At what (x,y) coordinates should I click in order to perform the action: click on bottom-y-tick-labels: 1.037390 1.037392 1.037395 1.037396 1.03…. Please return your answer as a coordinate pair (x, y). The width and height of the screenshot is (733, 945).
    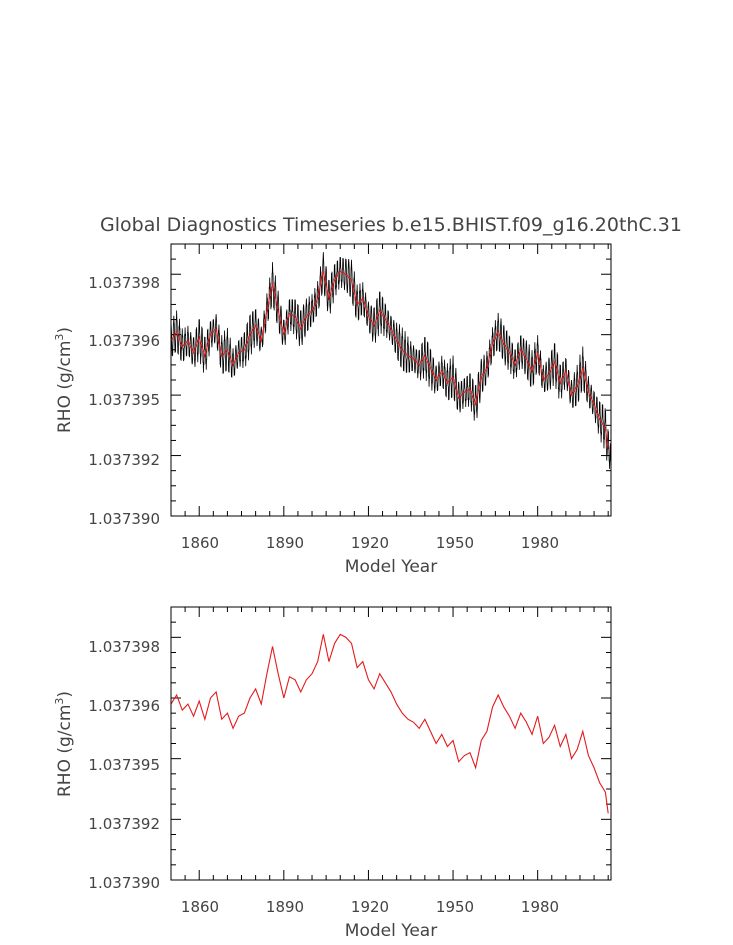
    Looking at the image, I should click on (124, 765).